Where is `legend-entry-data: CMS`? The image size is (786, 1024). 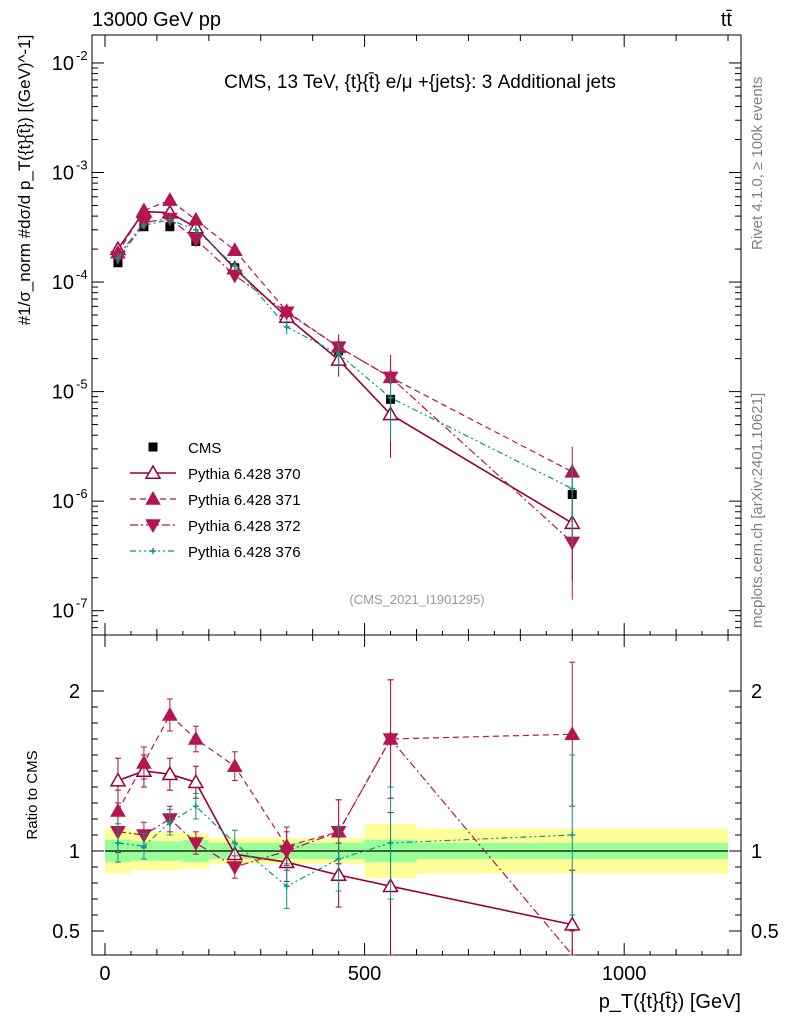 legend-entry-data: CMS is located at coordinates (184, 448).